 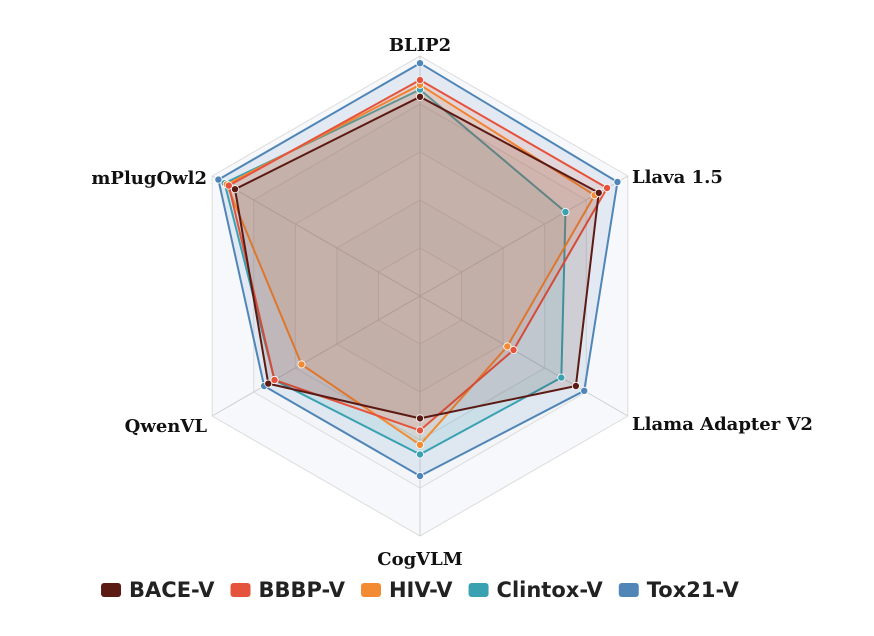 I want to click on legend-label-tox21-v: Tox21-V, so click(x=693, y=590).